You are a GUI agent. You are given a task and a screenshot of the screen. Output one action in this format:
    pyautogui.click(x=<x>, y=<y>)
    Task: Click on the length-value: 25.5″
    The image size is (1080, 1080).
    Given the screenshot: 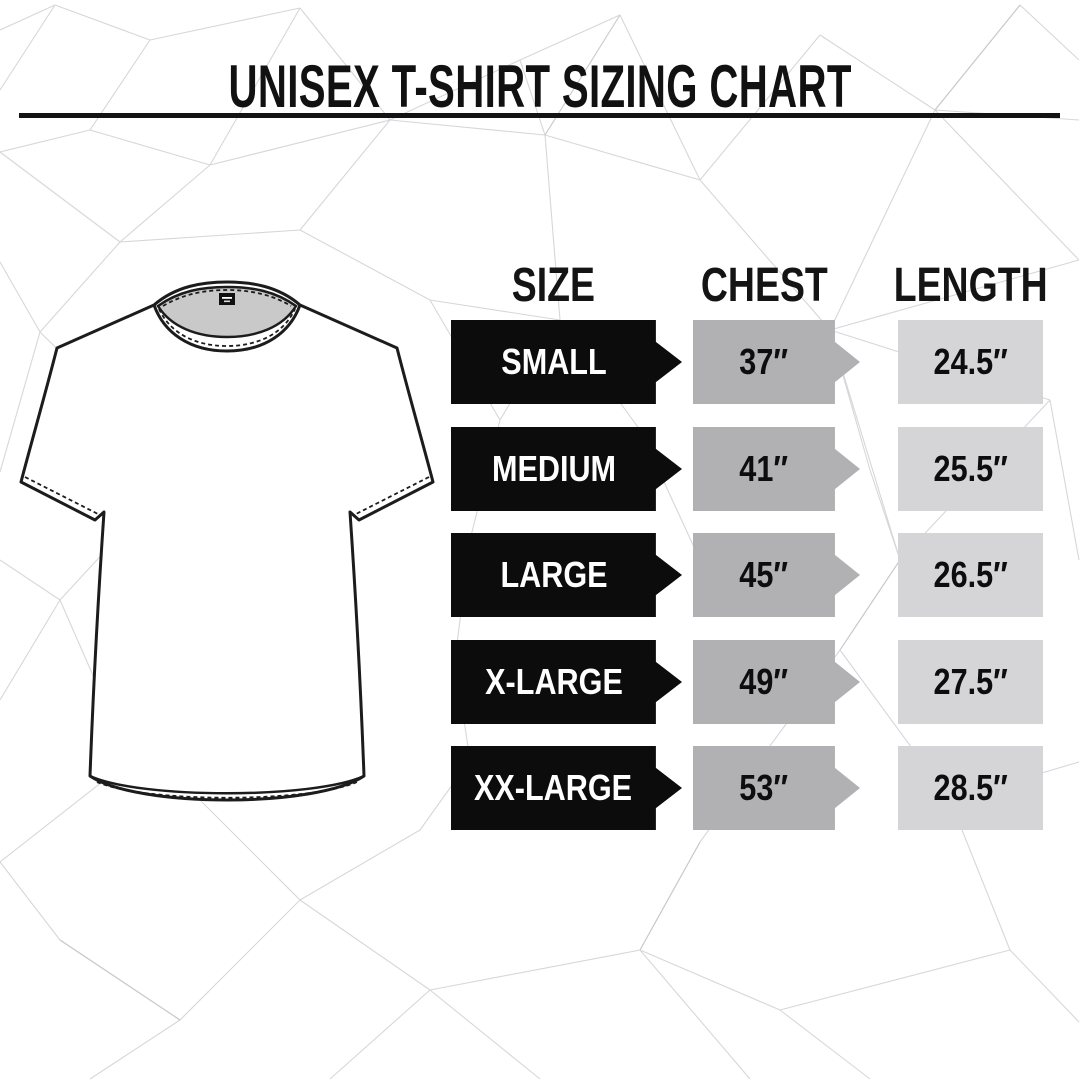 What is the action you would take?
    pyautogui.click(x=970, y=468)
    